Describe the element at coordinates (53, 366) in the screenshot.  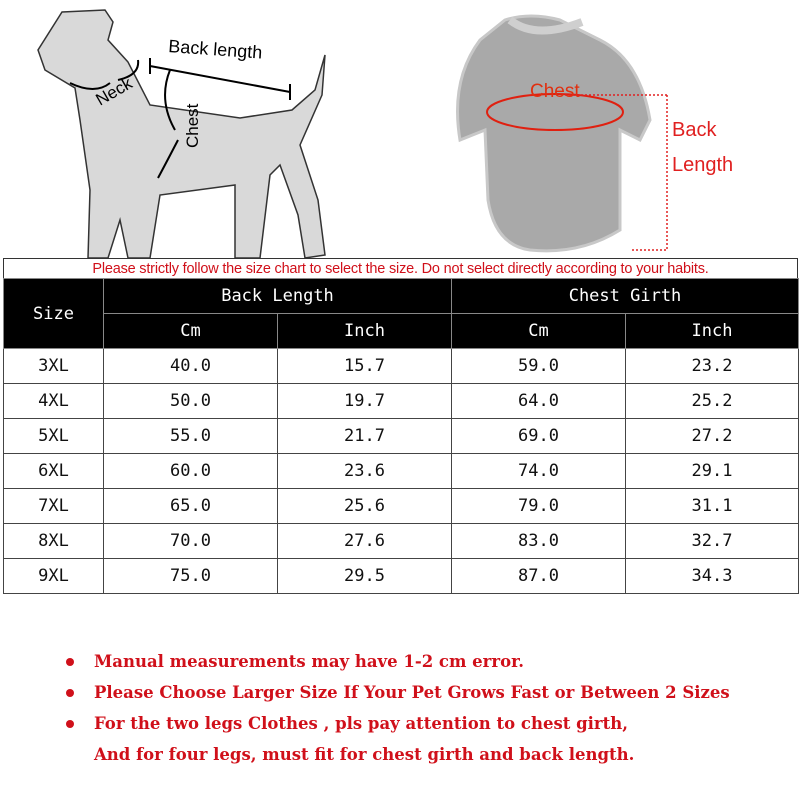
I see `size-cell: 3XL` at that location.